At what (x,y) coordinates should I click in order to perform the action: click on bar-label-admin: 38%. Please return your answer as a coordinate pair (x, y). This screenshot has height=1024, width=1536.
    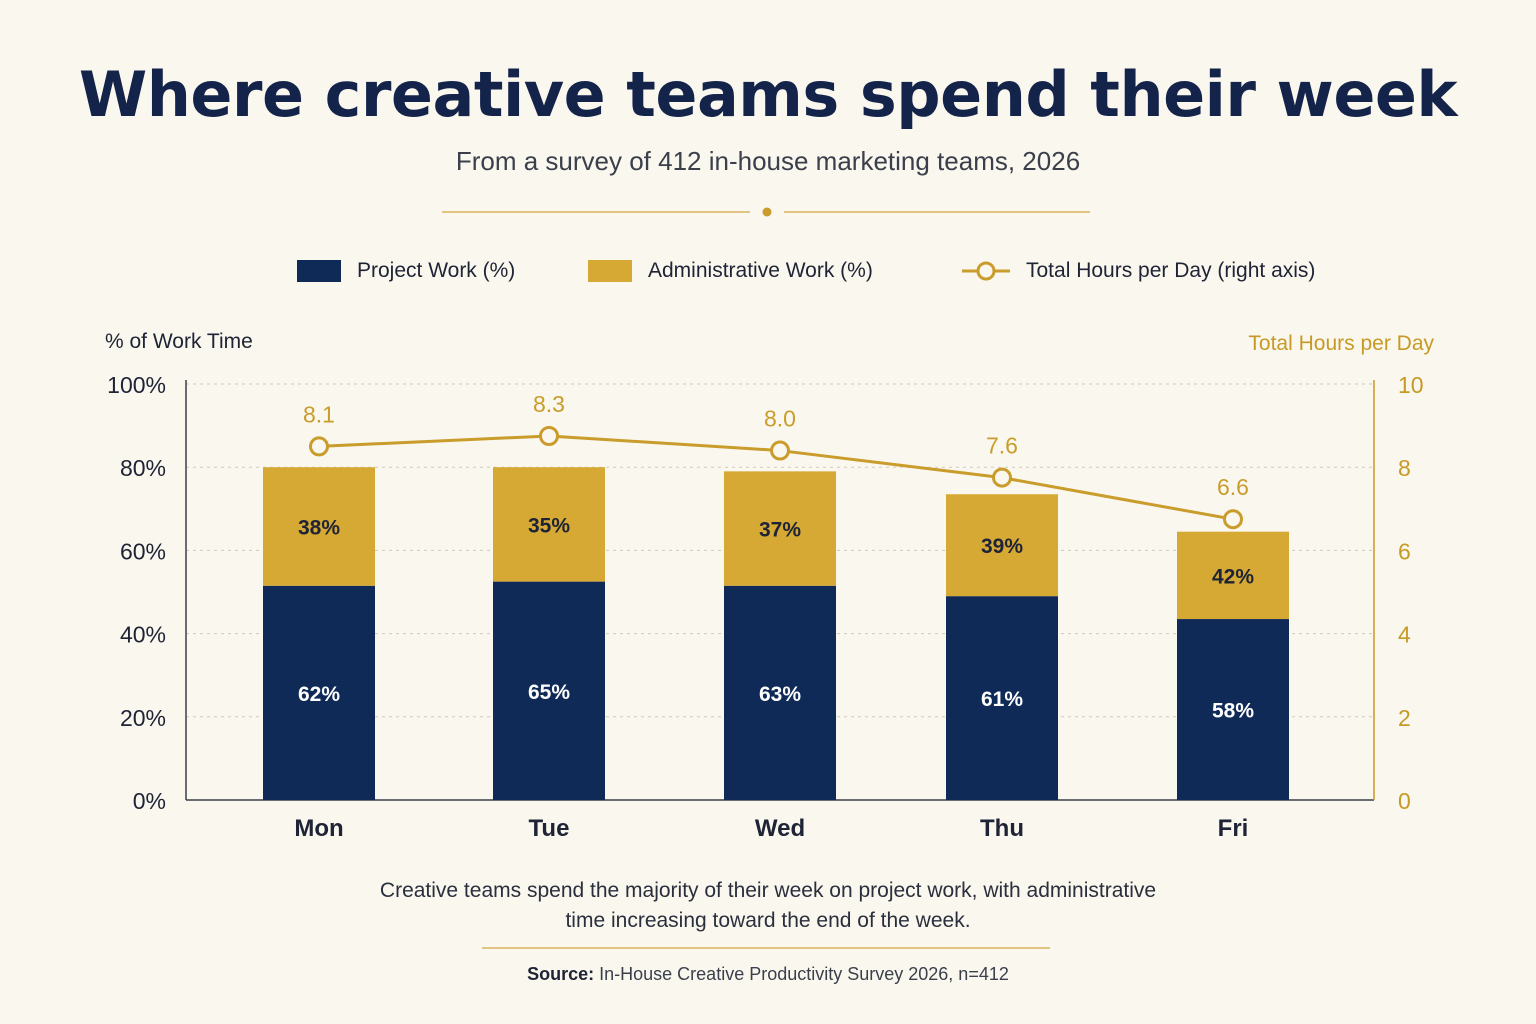
    Looking at the image, I should click on (319, 527).